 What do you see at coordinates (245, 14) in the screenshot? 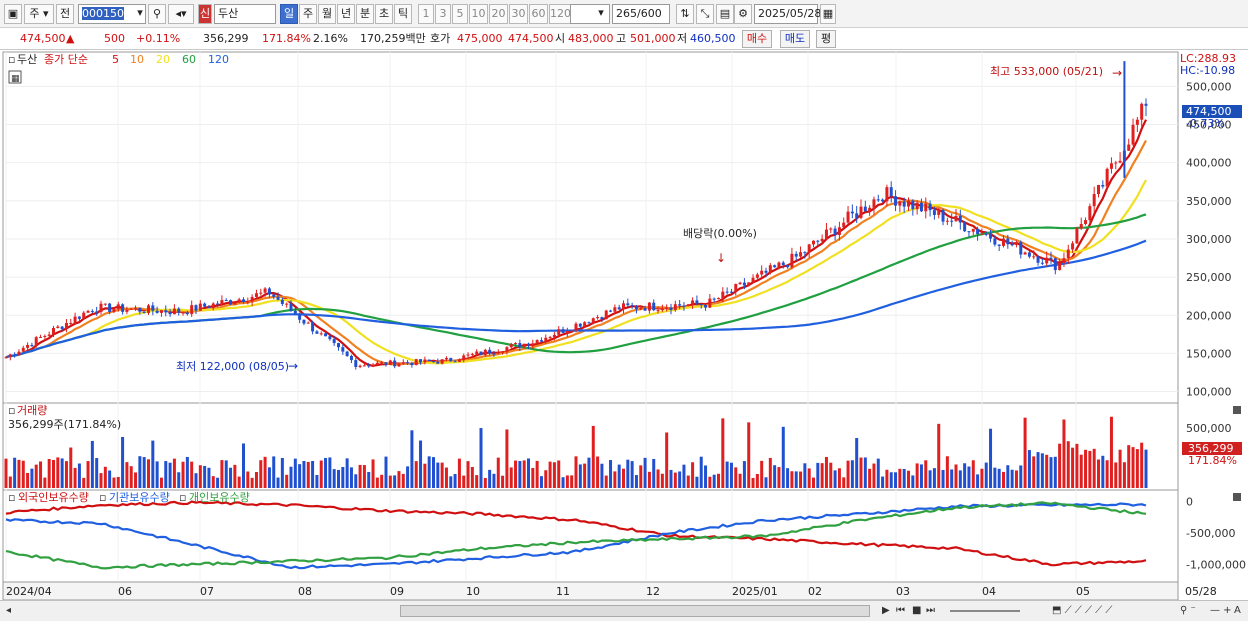
I see `stock-name-field: 두산` at bounding box center [245, 14].